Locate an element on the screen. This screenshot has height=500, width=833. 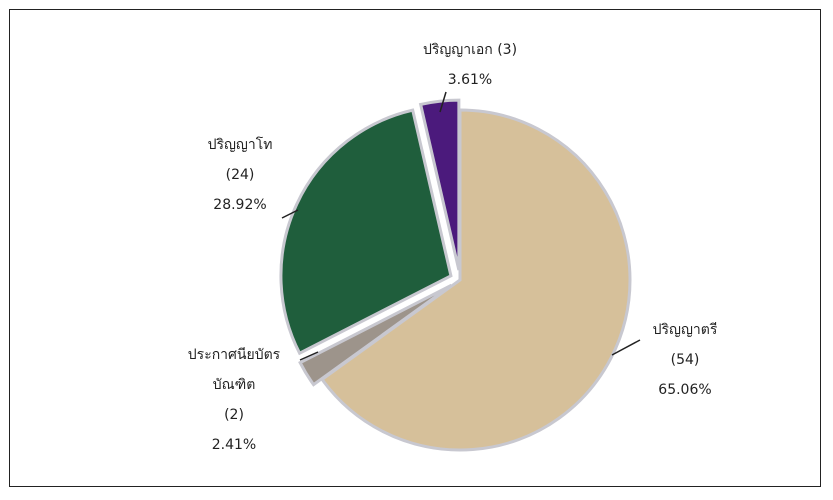
count-label: (24) is located at coordinates (240, 175).